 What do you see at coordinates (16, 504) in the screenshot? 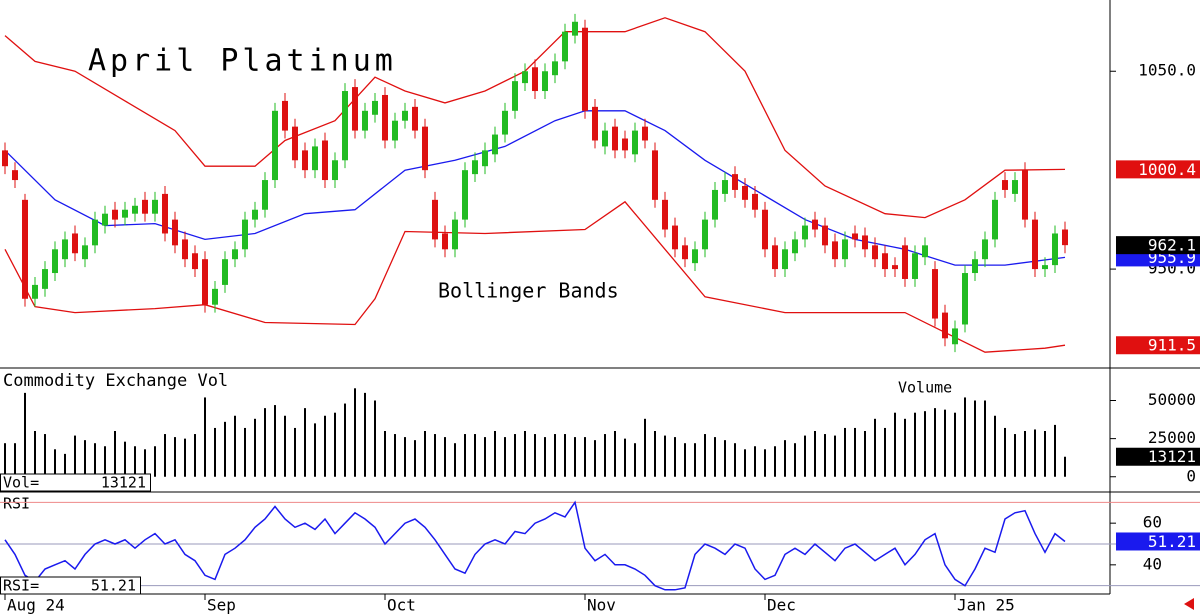
I see `rsi-label: RSI` at bounding box center [16, 504].